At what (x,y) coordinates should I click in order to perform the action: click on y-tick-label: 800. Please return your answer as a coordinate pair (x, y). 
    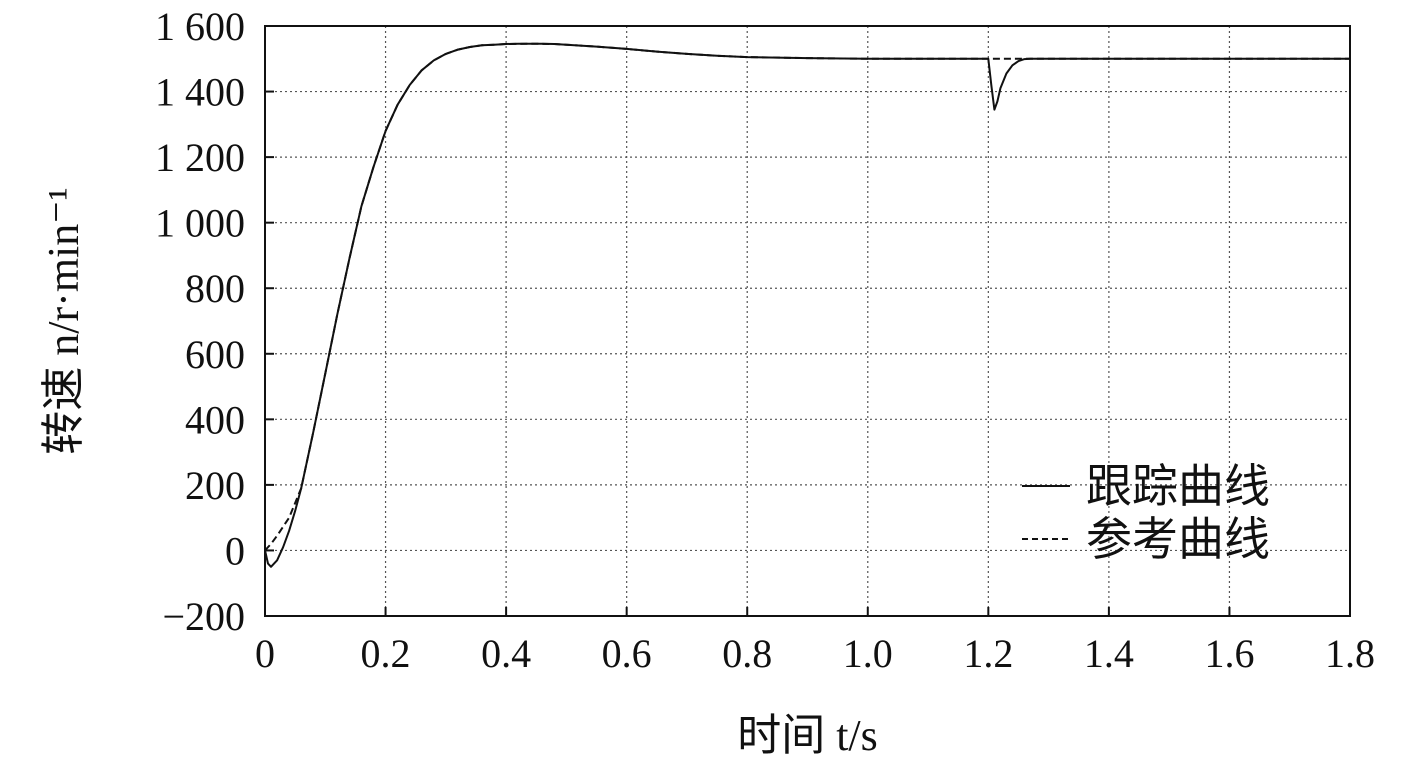
    Looking at the image, I should click on (215, 288).